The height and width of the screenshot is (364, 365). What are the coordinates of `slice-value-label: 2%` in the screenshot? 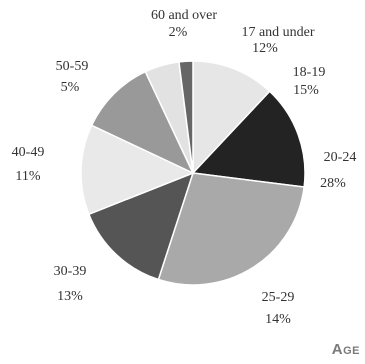 It's located at (178, 32).